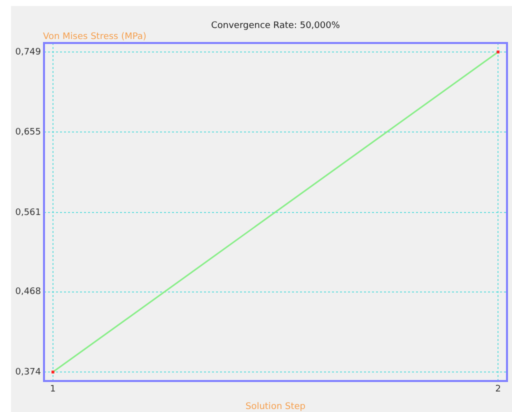  I want to click on y-tick-label: 0,749, so click(28, 52).